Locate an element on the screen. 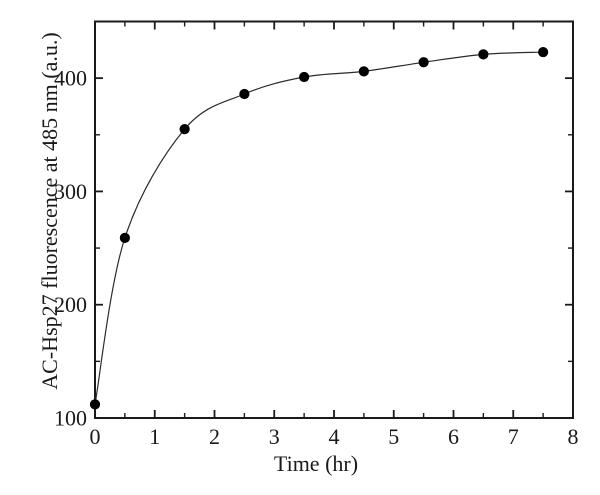 The width and height of the screenshot is (600, 495). x-tick-label: 3 is located at coordinates (274, 436).